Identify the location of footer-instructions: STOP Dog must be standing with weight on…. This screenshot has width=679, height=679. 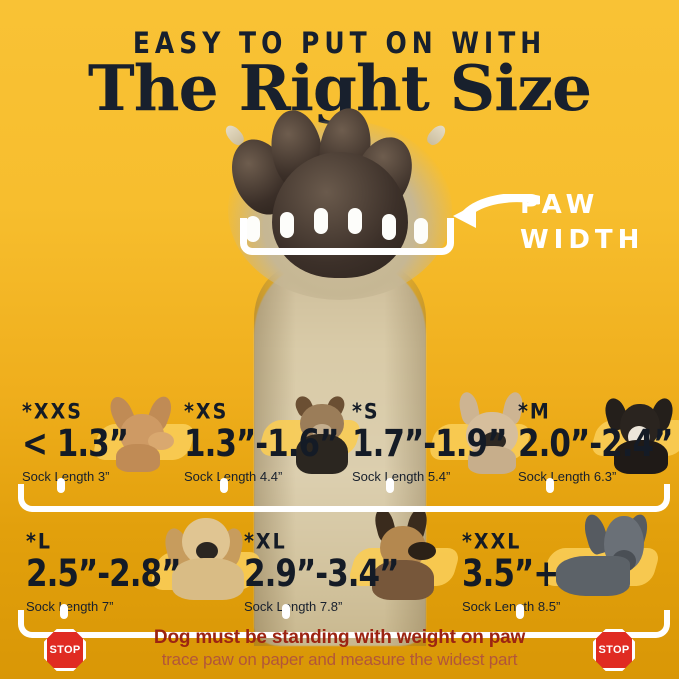
(339, 650).